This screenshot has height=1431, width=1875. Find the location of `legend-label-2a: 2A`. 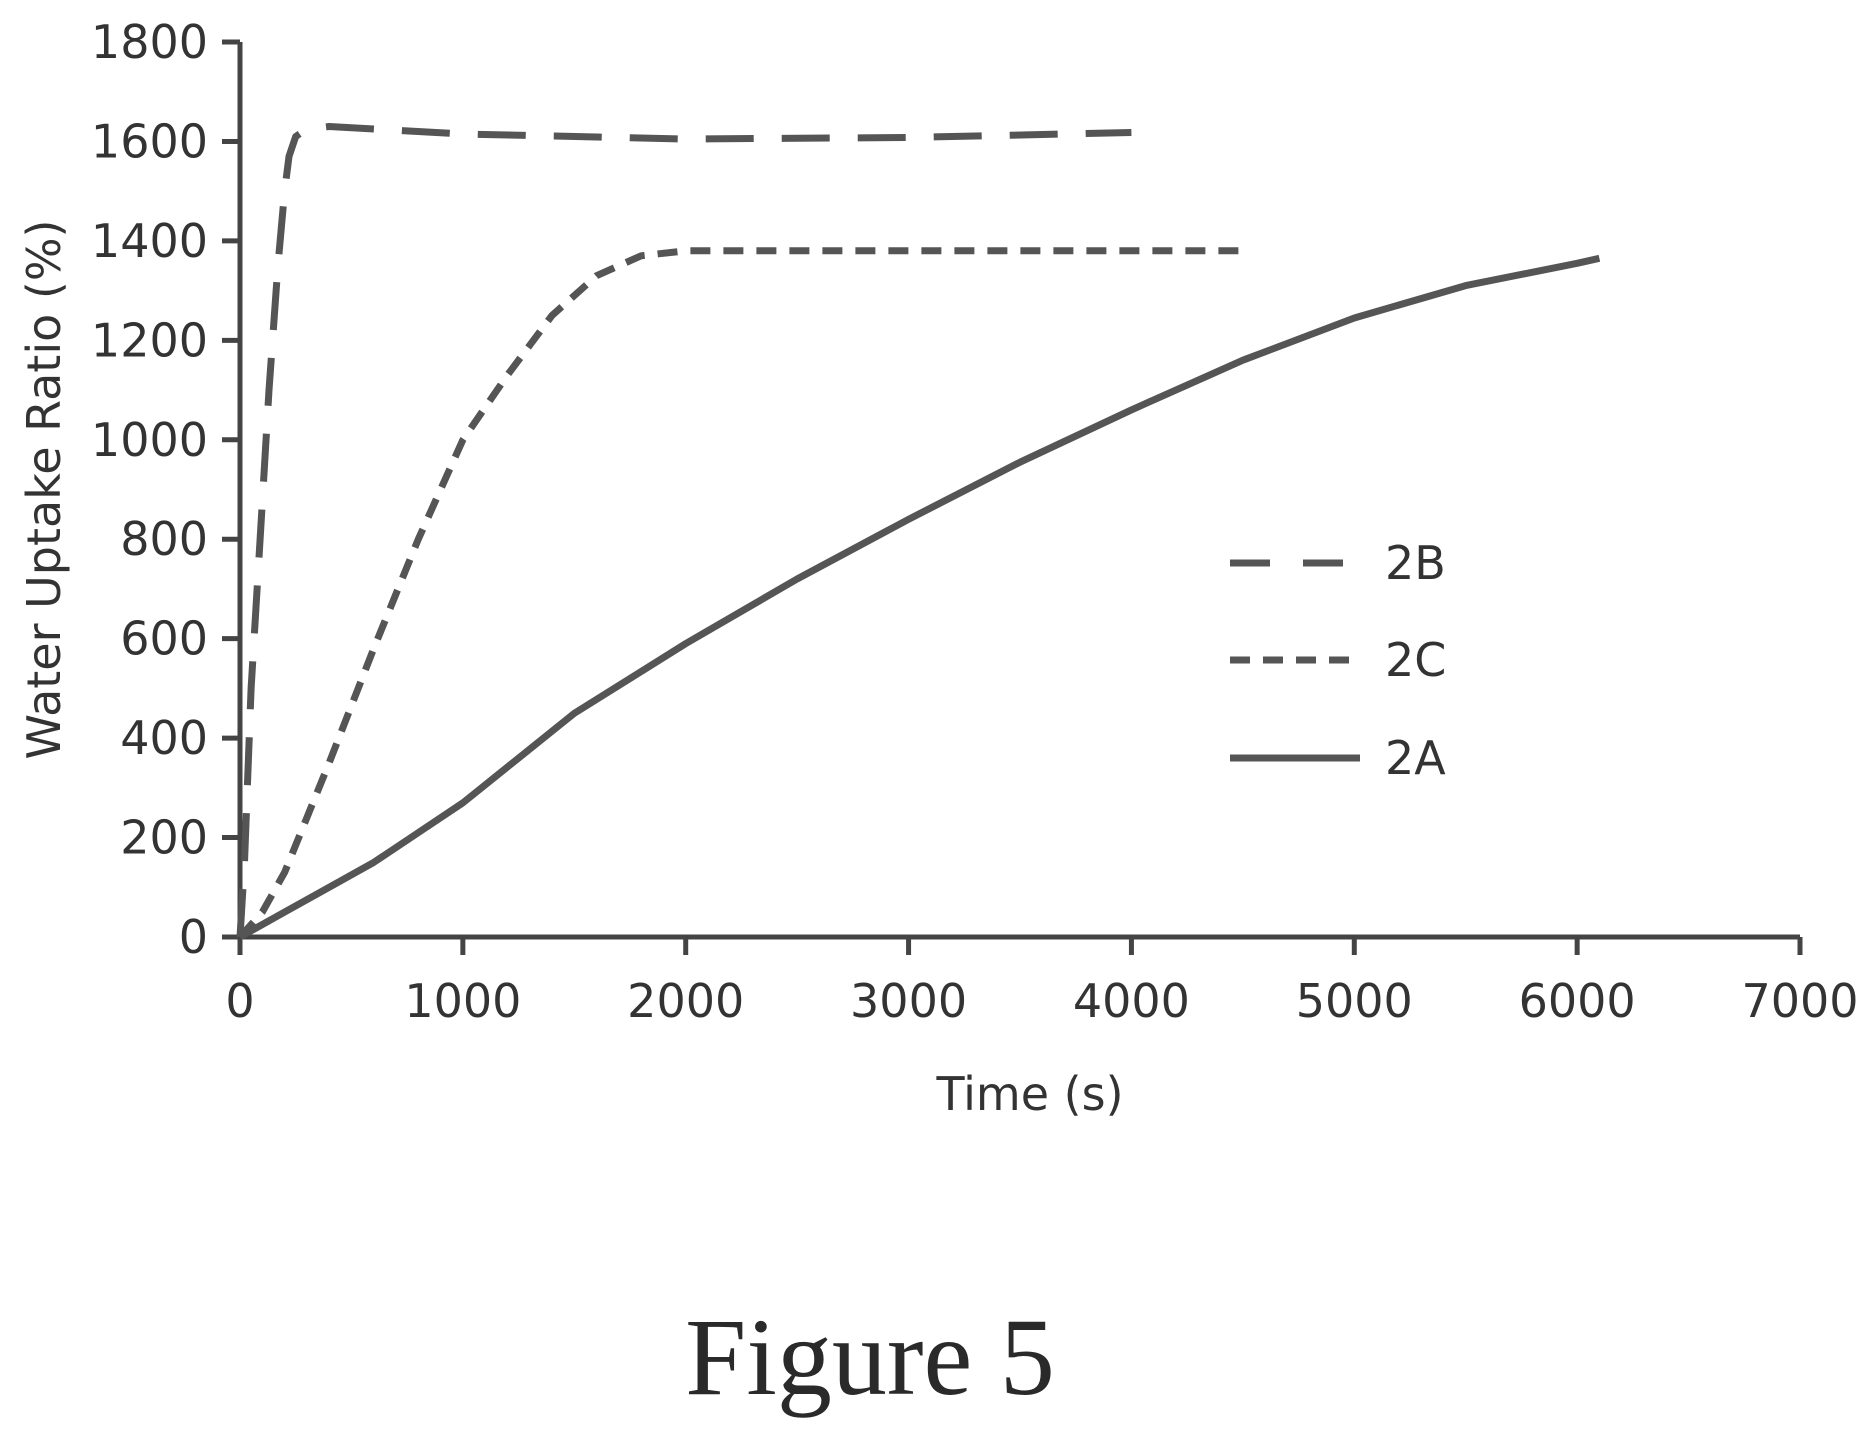

legend-label-2a: 2A is located at coordinates (1415, 758).